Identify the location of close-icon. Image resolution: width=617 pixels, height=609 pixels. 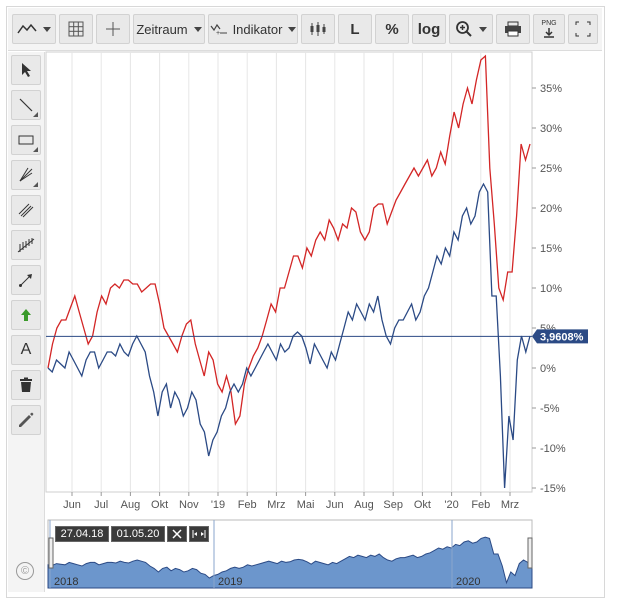
(177, 534).